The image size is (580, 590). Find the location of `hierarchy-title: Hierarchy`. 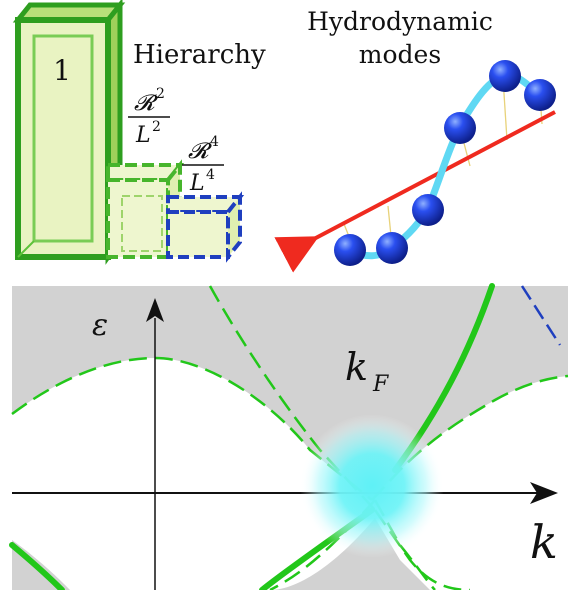

hierarchy-title: Hierarchy is located at coordinates (199, 55).